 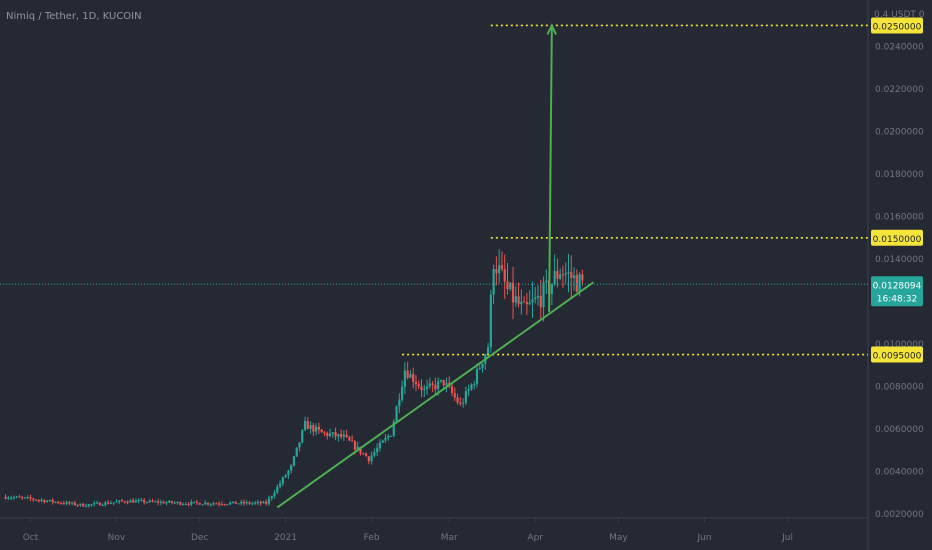 What do you see at coordinates (897, 291) in the screenshot?
I see `last-price-tag` at bounding box center [897, 291].